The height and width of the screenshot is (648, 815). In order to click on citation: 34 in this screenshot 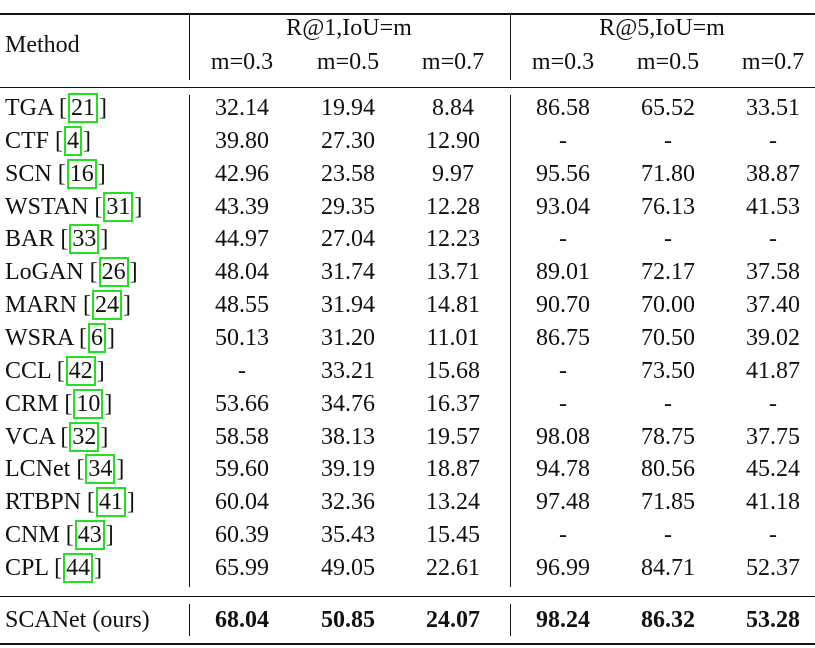, I will do `click(100, 469)`.